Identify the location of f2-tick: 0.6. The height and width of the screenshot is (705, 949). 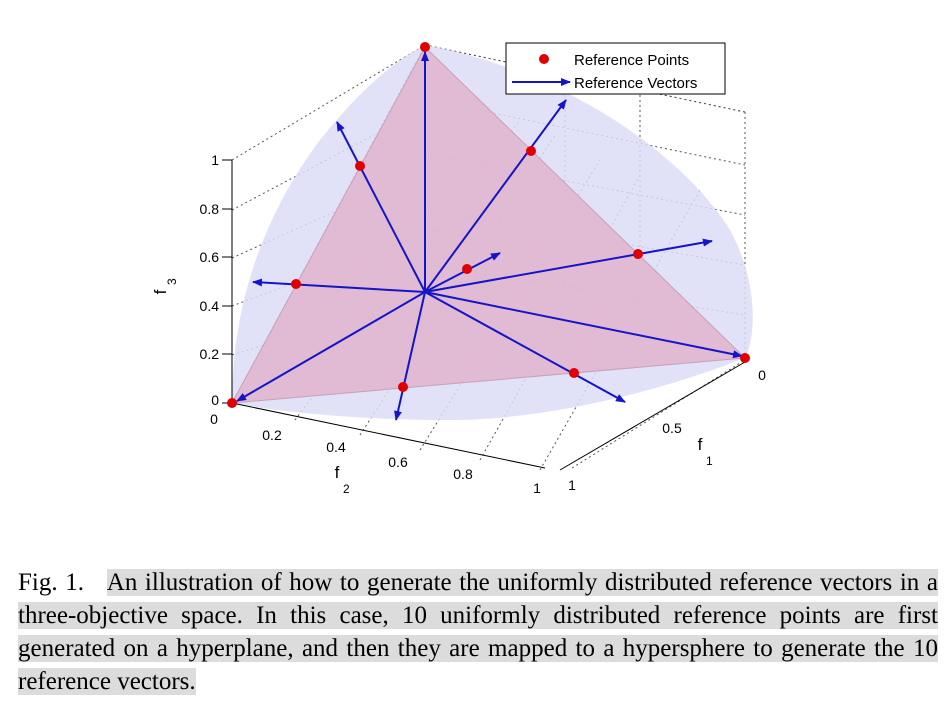
(398, 462).